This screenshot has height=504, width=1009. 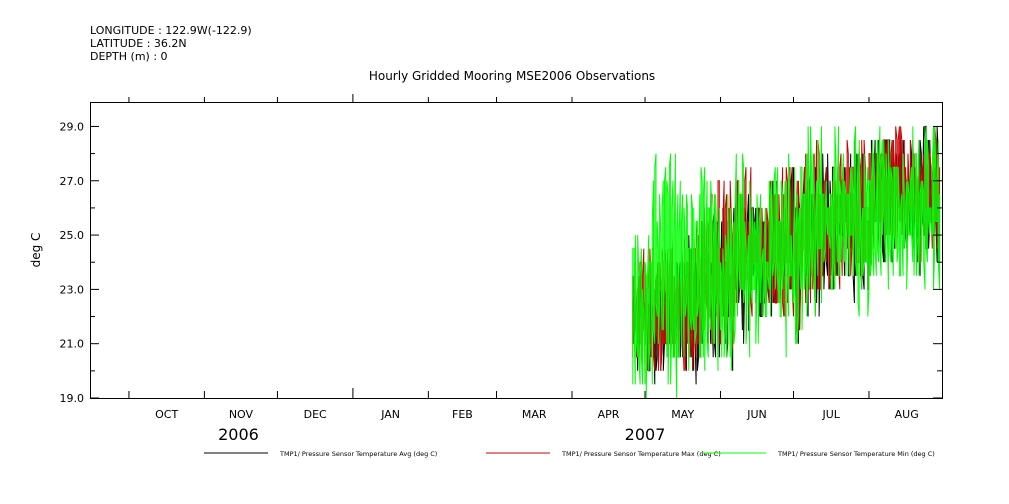 What do you see at coordinates (462, 414) in the screenshot?
I see `x-tick-label: FEB` at bounding box center [462, 414].